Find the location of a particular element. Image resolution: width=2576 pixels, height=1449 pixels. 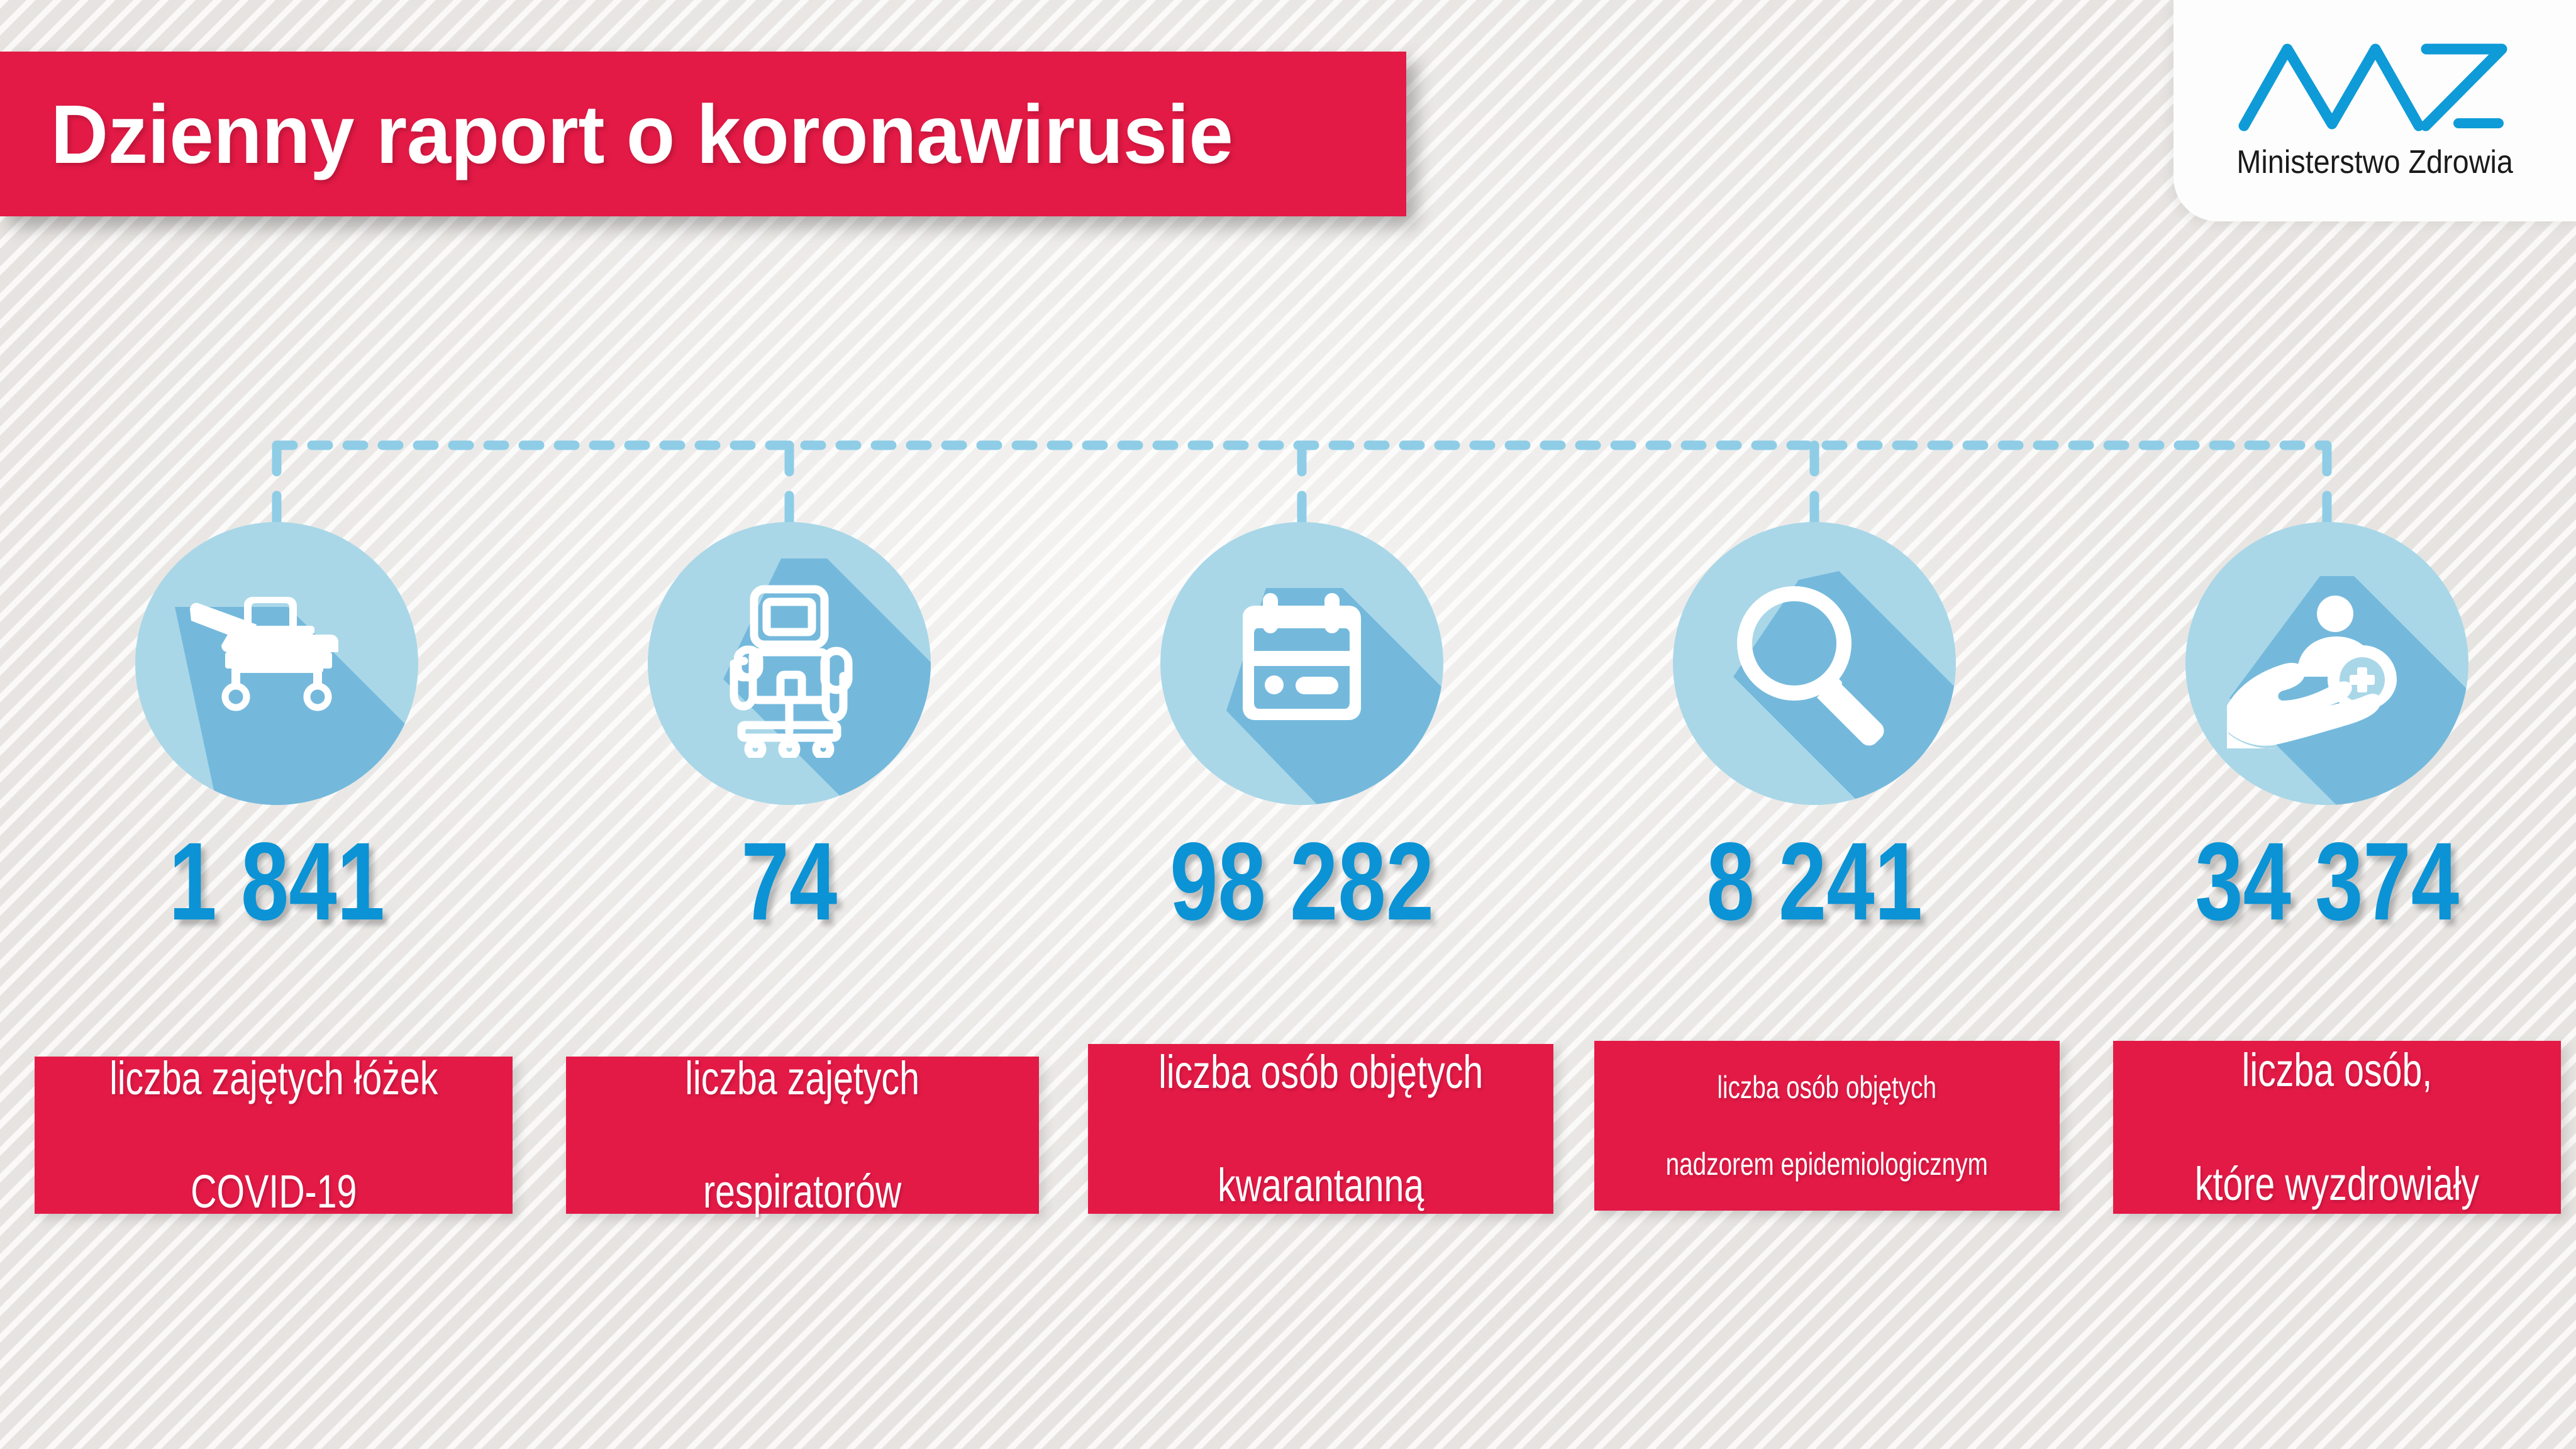

ventilator-icon is located at coordinates (789, 663).